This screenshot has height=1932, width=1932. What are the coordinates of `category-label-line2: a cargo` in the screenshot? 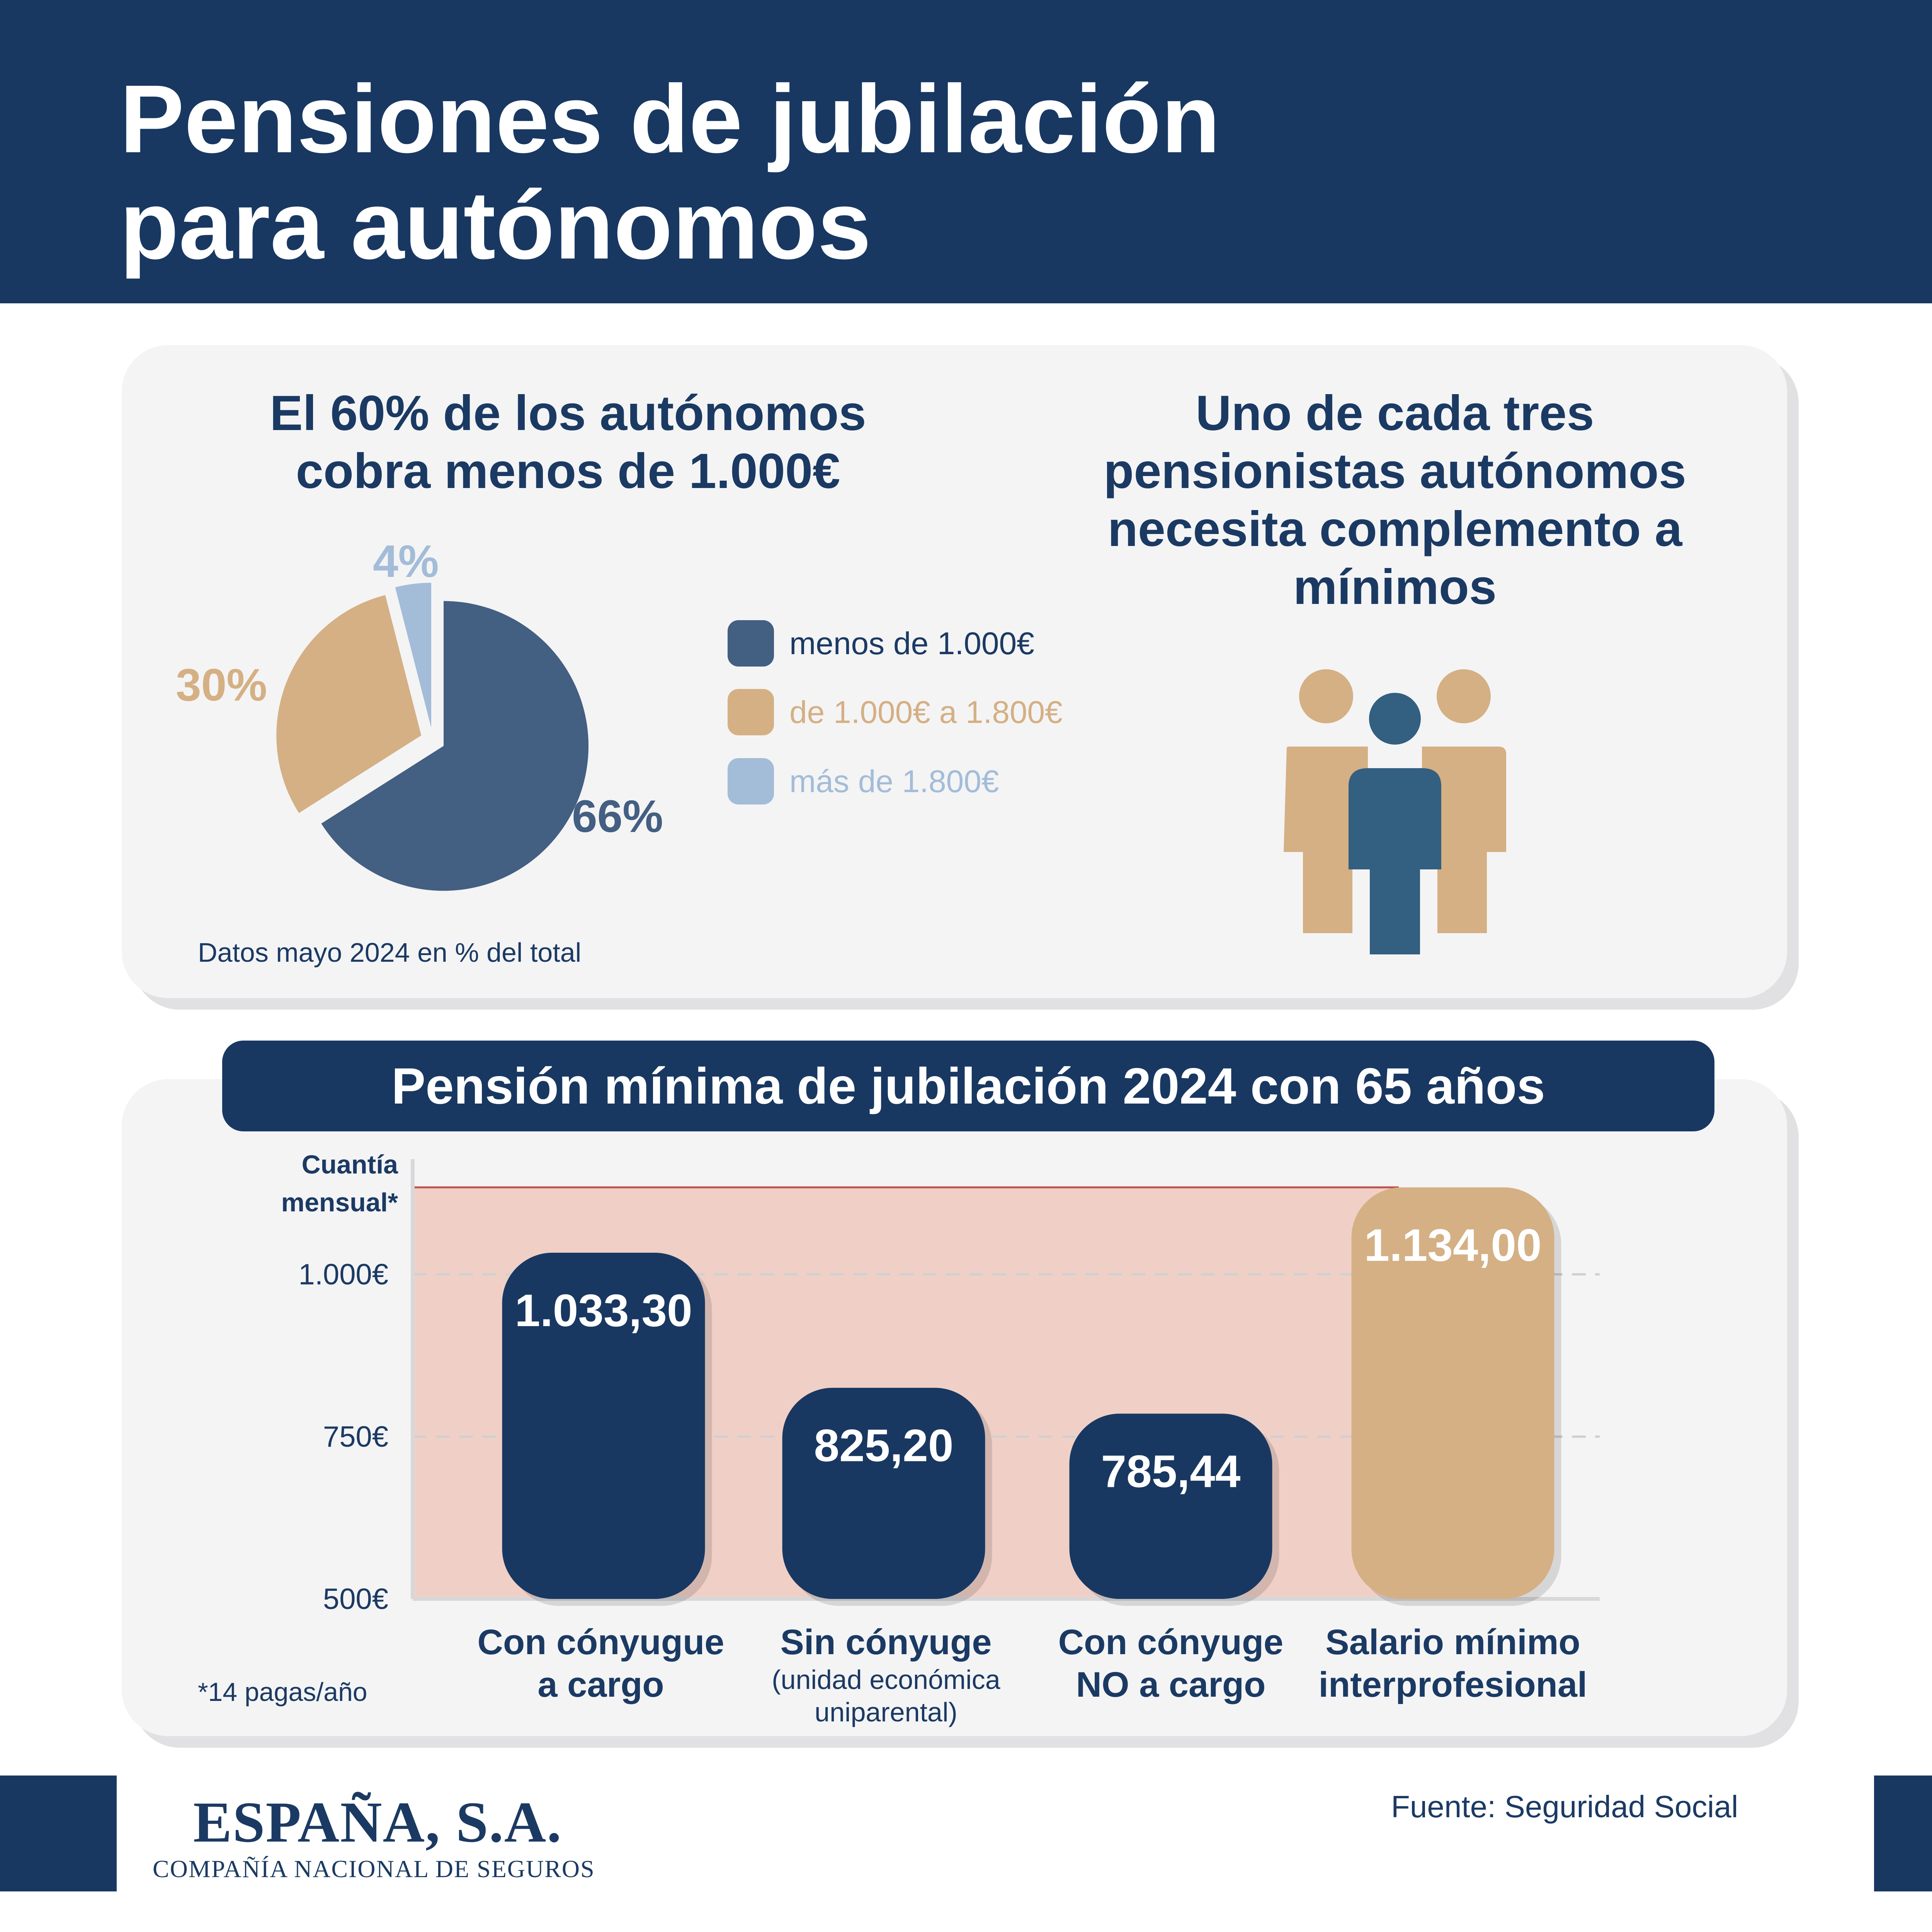 It's located at (600, 1685).